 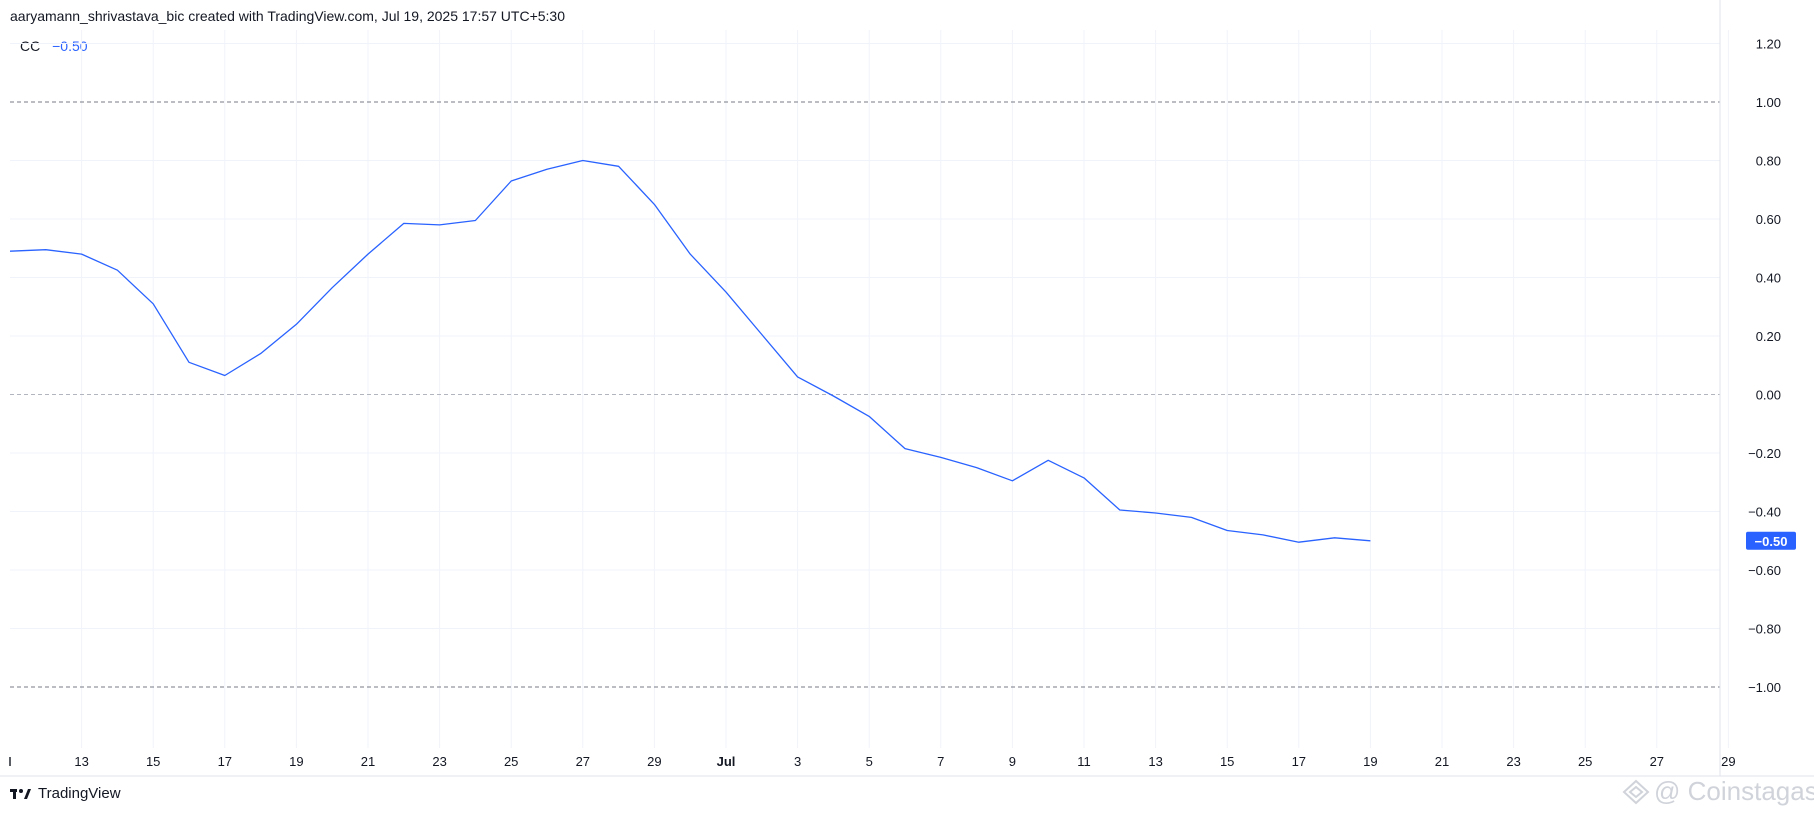 What do you see at coordinates (70, 46) in the screenshot?
I see `indicator-value: −0.50` at bounding box center [70, 46].